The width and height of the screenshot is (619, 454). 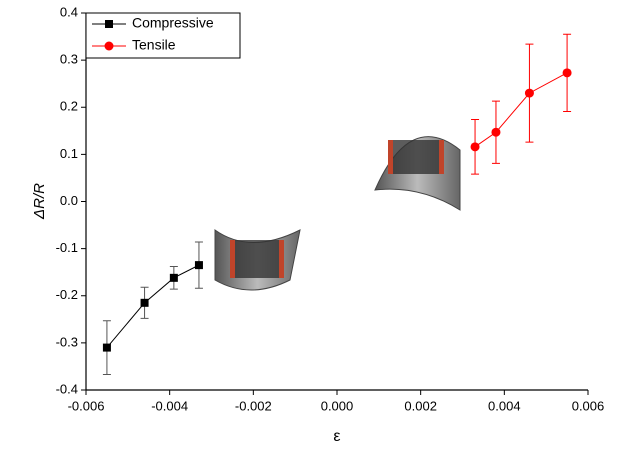 I want to click on y-tick-label: 0.1, so click(x=69, y=153).